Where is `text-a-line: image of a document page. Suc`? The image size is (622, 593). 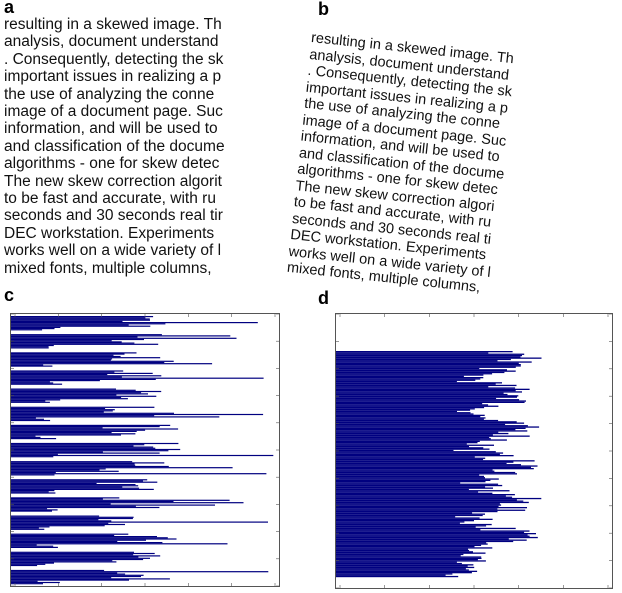
text-a-line: image of a document page. Suc is located at coordinates (113, 112).